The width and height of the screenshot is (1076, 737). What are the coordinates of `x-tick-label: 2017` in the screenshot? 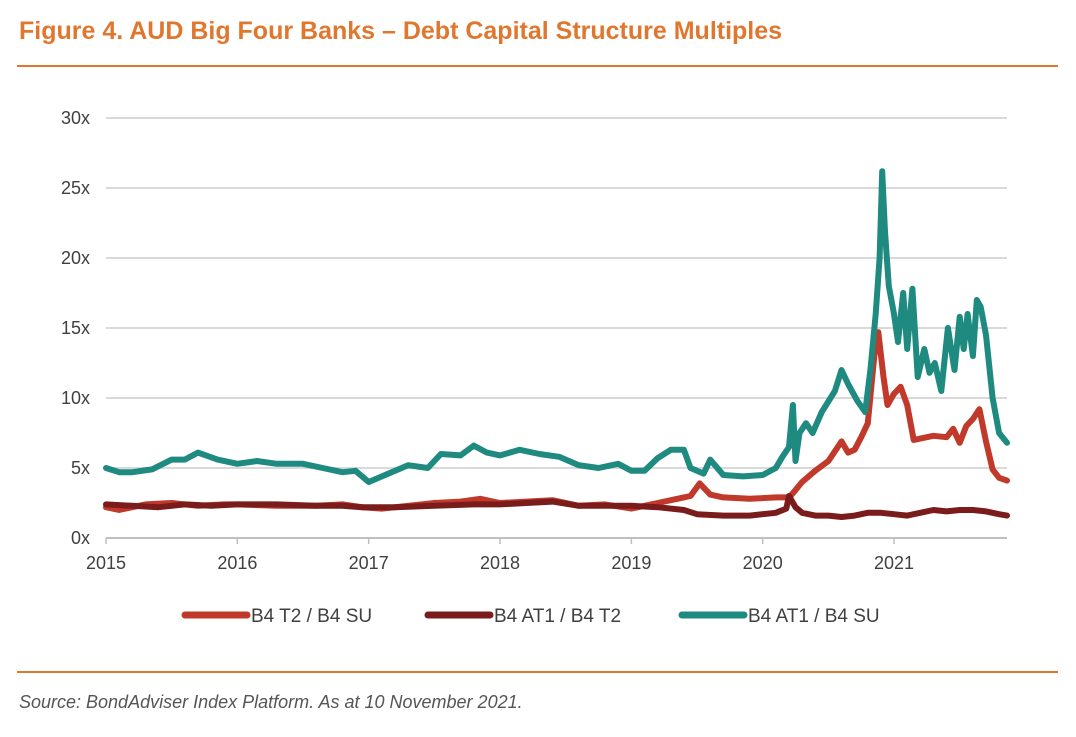 It's located at (369, 563).